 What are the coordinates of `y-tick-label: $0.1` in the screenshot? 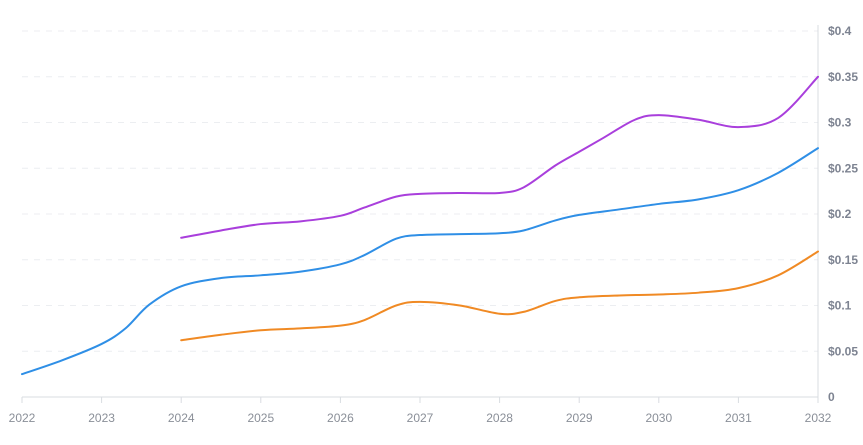 It's located at (840, 306).